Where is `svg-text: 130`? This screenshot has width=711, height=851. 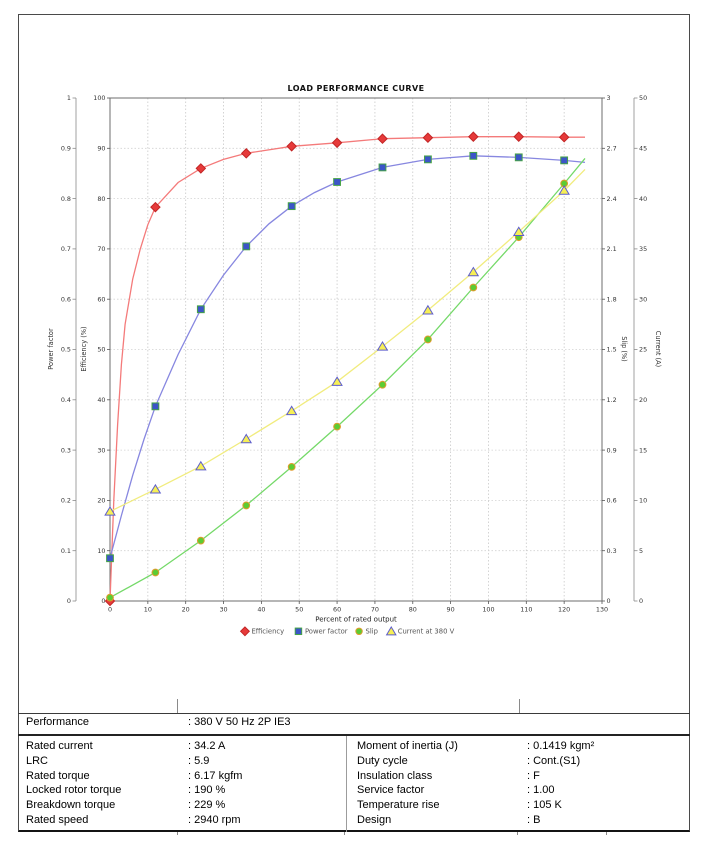
svg-text: 130 is located at coordinates (602, 610).